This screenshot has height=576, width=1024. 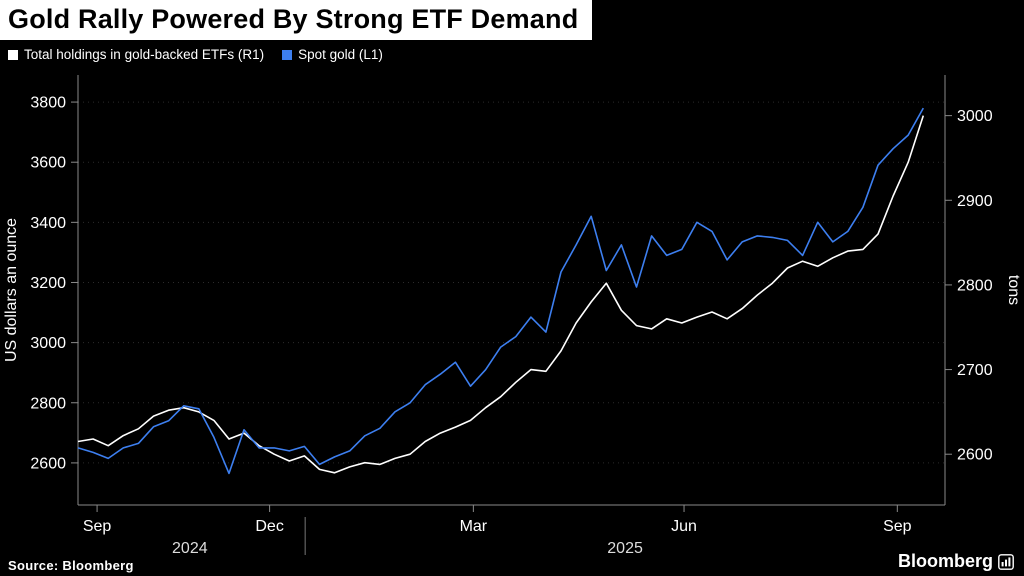 I want to click on legend-item-etf-holdings: Total holdings in gold-backed ETFs (R1), so click(x=136, y=54).